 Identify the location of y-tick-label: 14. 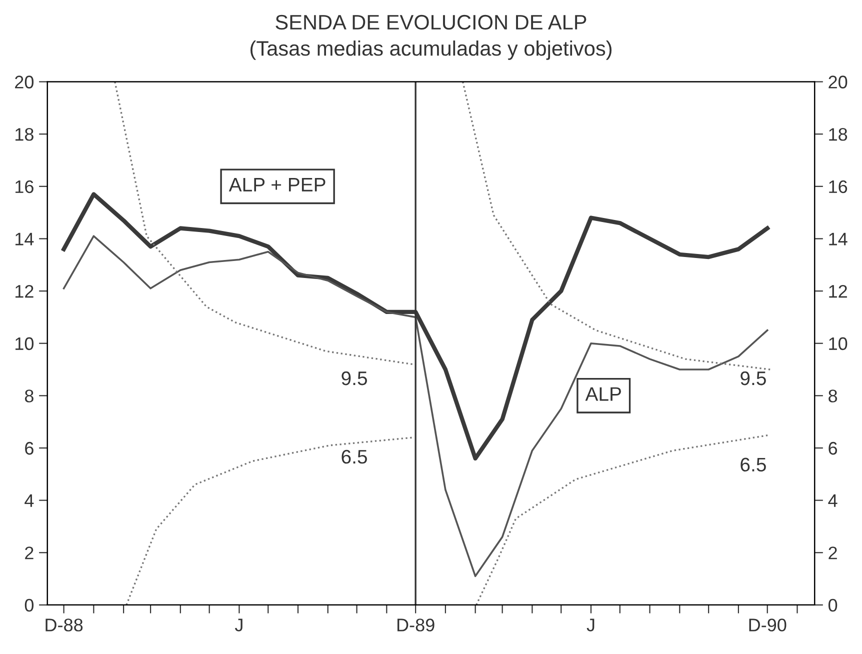
(25, 239).